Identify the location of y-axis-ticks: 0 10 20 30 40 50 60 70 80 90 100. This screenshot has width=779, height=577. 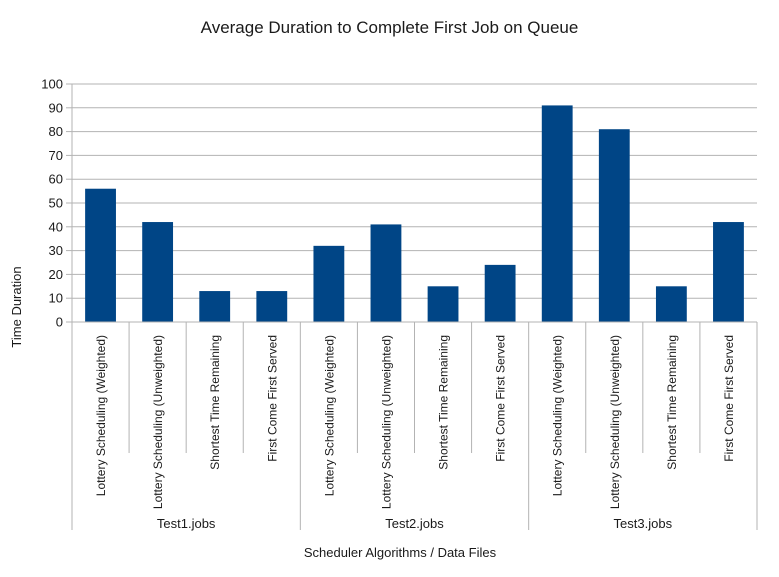
(56, 203).